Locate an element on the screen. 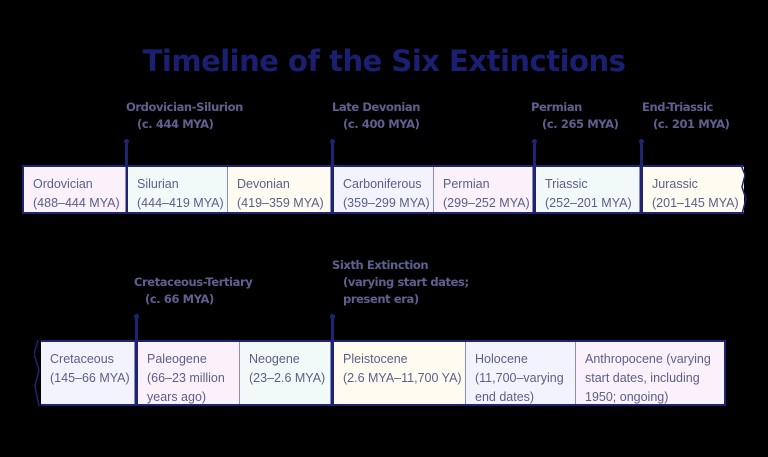 The height and width of the screenshot is (457, 768). extinction-name: End-Triassic is located at coordinates (677, 107).